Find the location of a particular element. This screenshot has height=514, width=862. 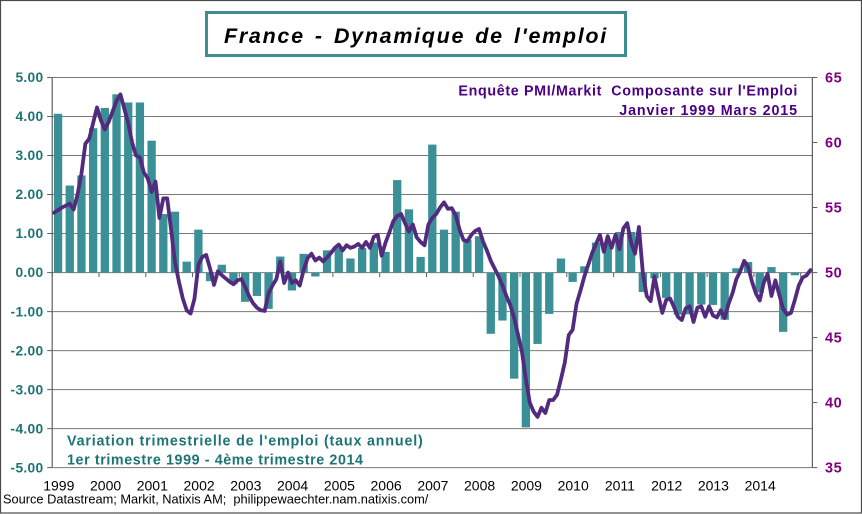

svg-text:1er trimestre 1999 - 4ème trim: 1er trimestre 1999 - 4ème trimestre 2014 is located at coordinates (215, 460).